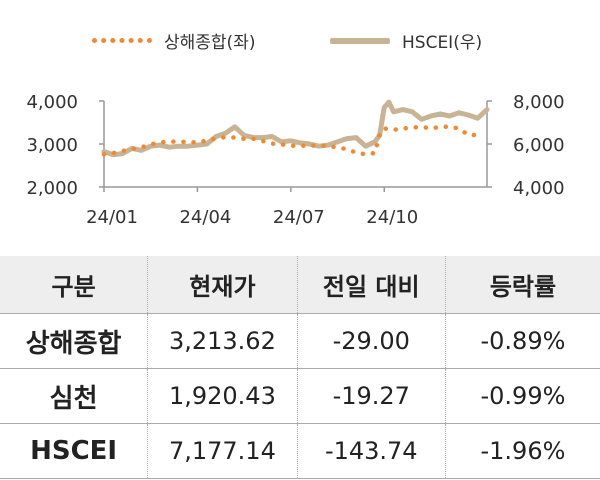  What do you see at coordinates (122, 40) in the screenshot?
I see `legend-dotted-marker` at bounding box center [122, 40].